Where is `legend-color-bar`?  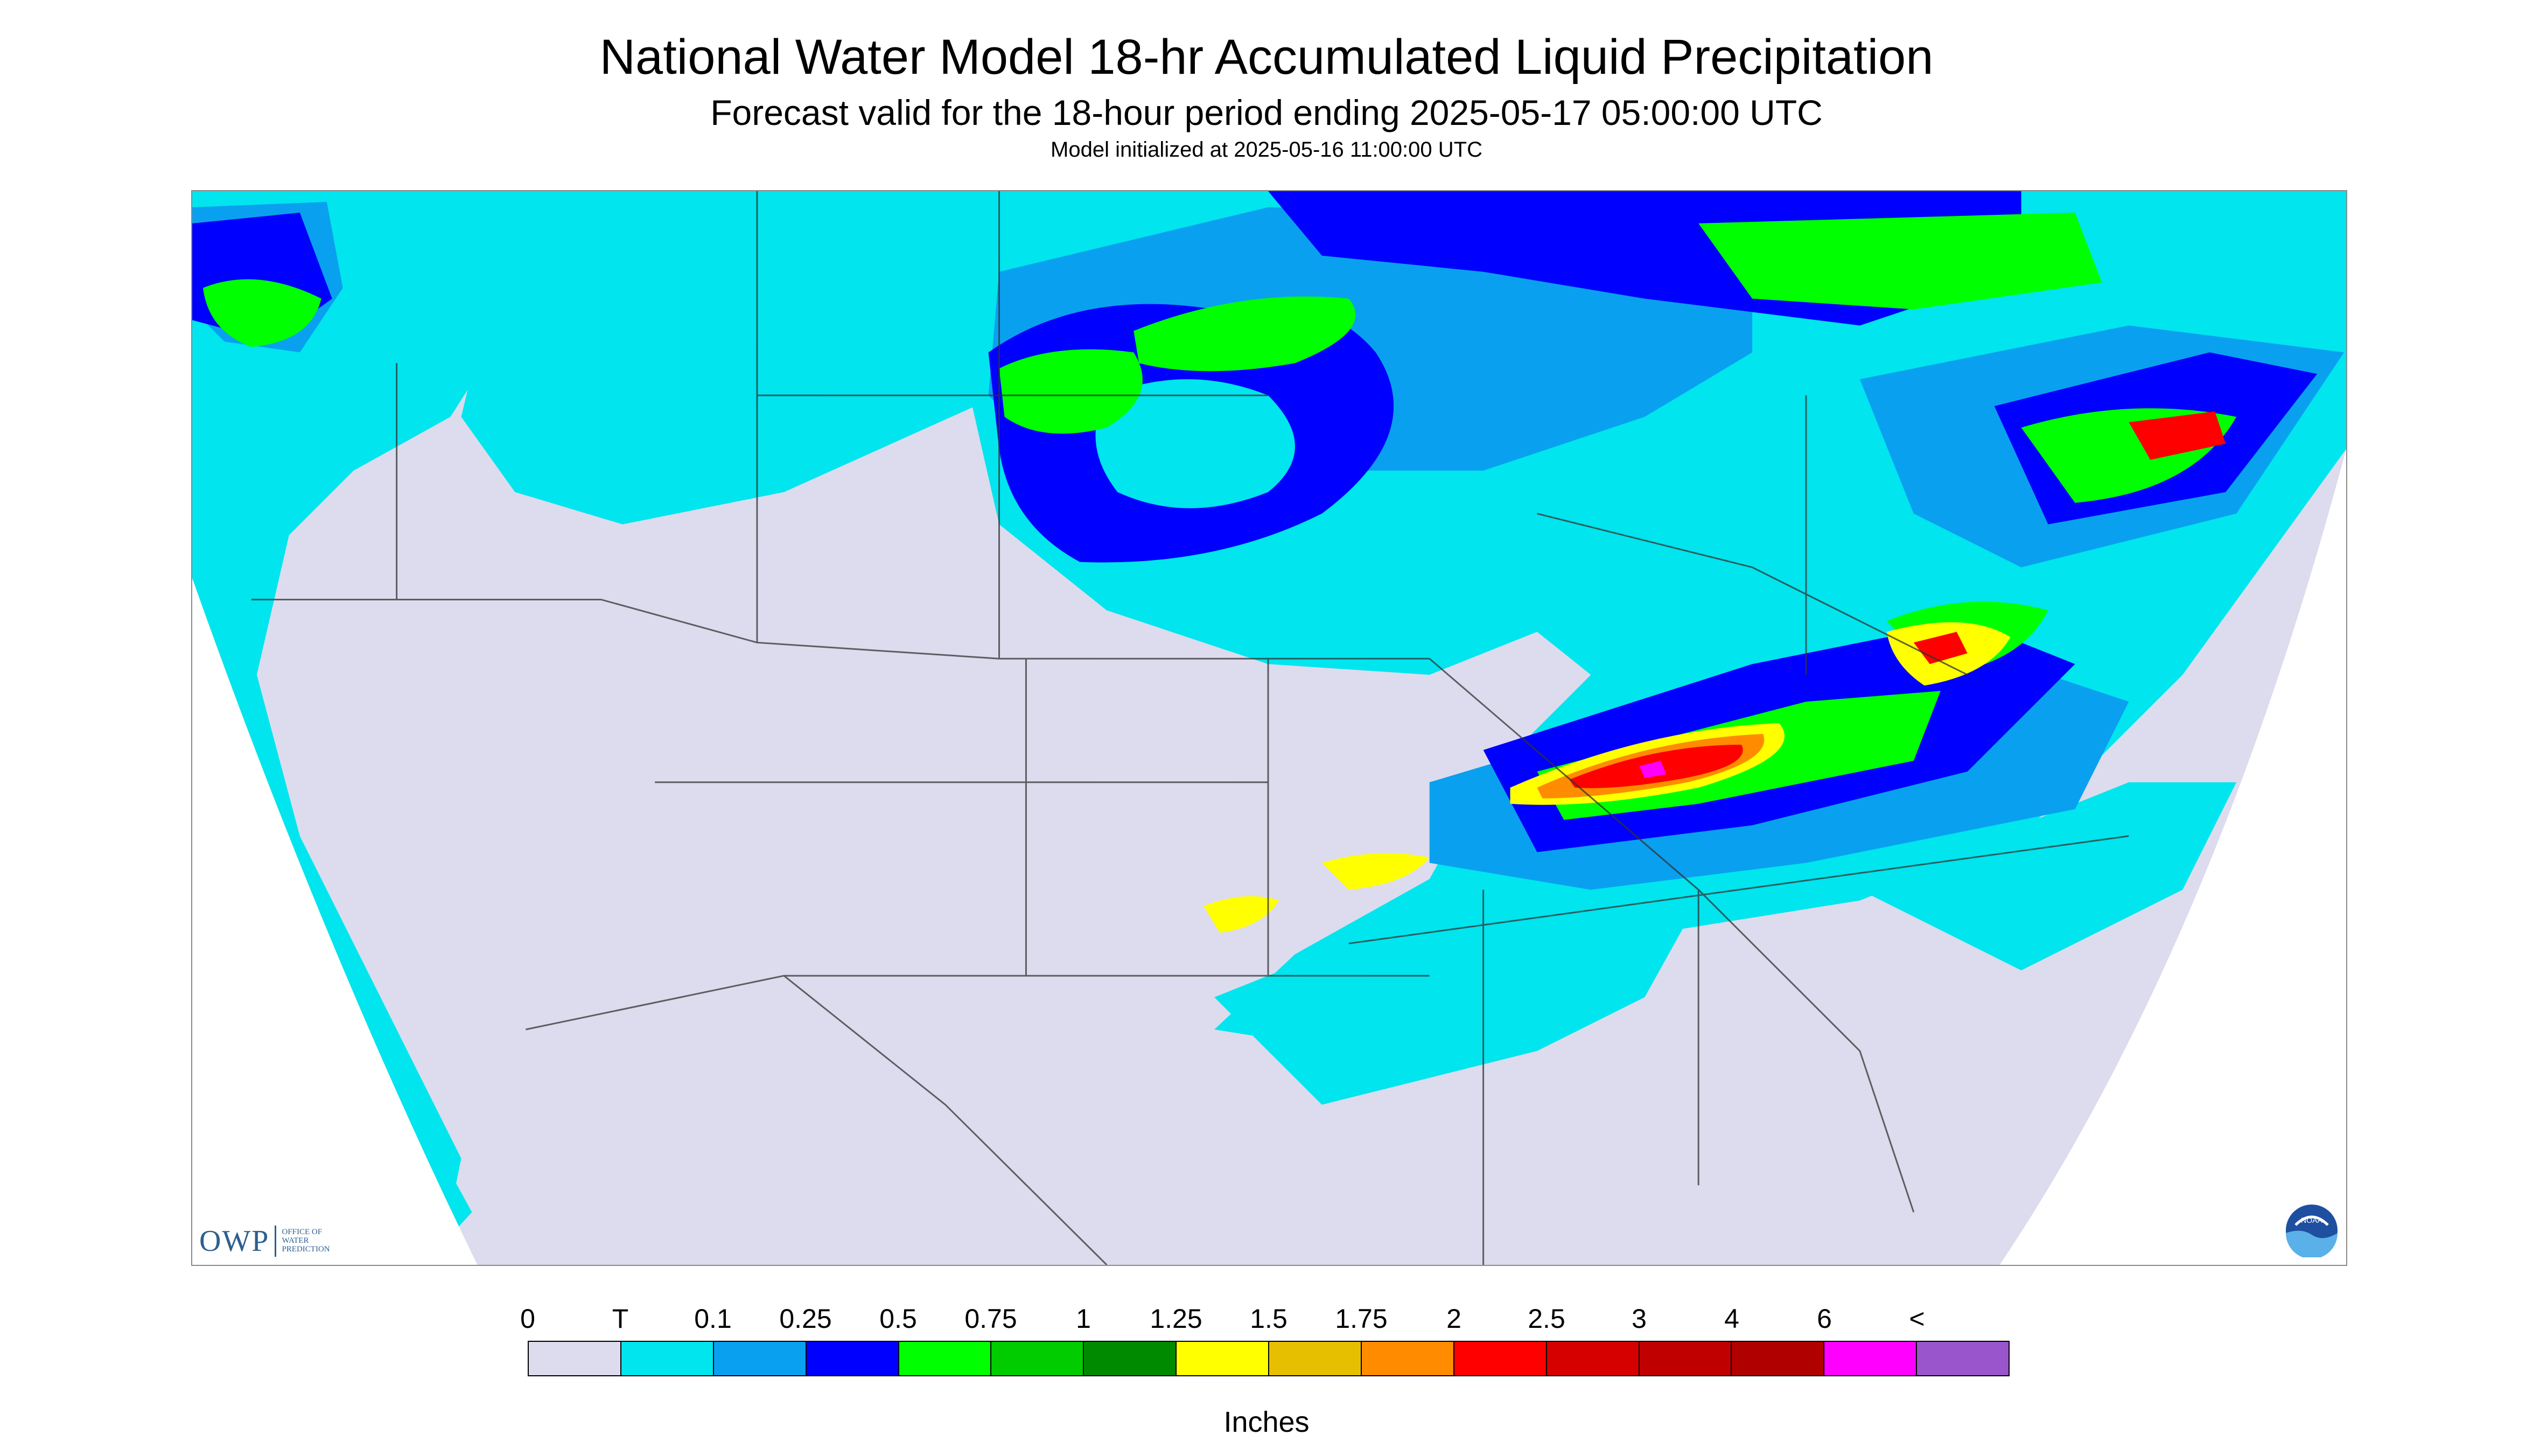 legend-color-bar is located at coordinates (1269, 1358).